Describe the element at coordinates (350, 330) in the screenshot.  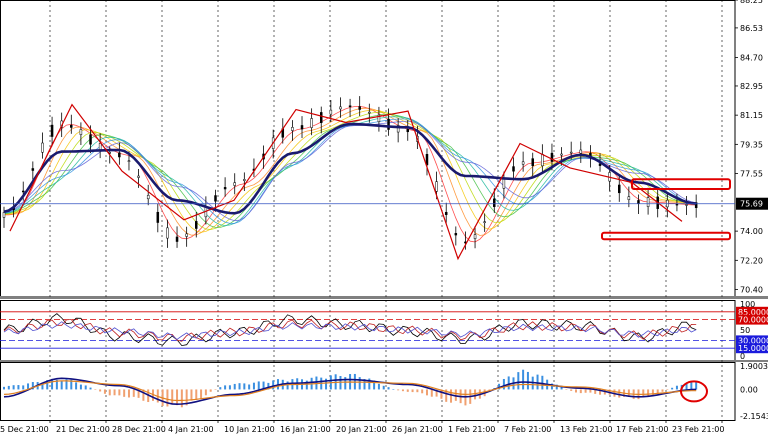
I see `oscillator-line` at that location.